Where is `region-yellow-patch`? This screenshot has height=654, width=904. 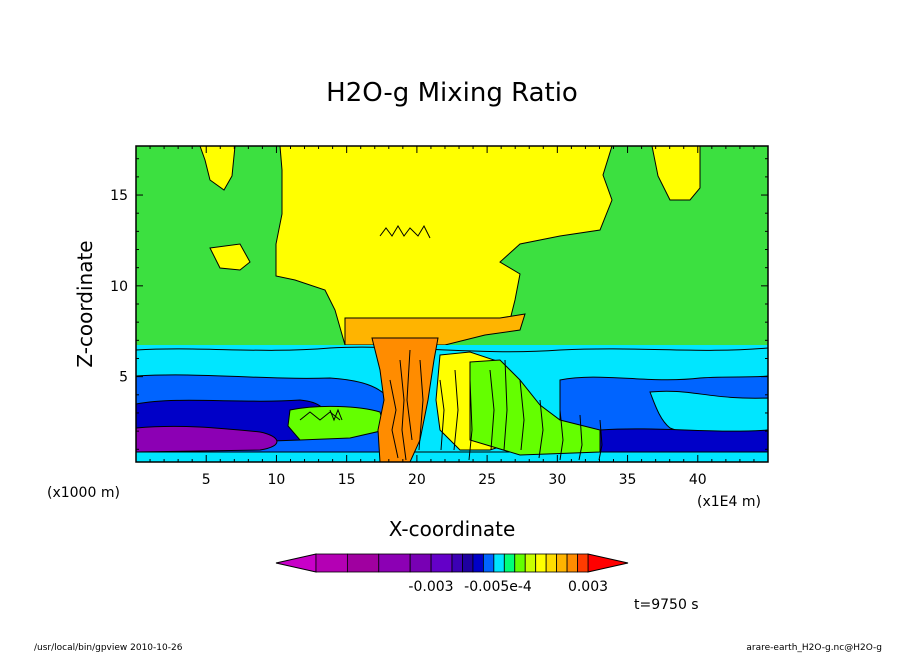 region-yellow-patch is located at coordinates (230, 257).